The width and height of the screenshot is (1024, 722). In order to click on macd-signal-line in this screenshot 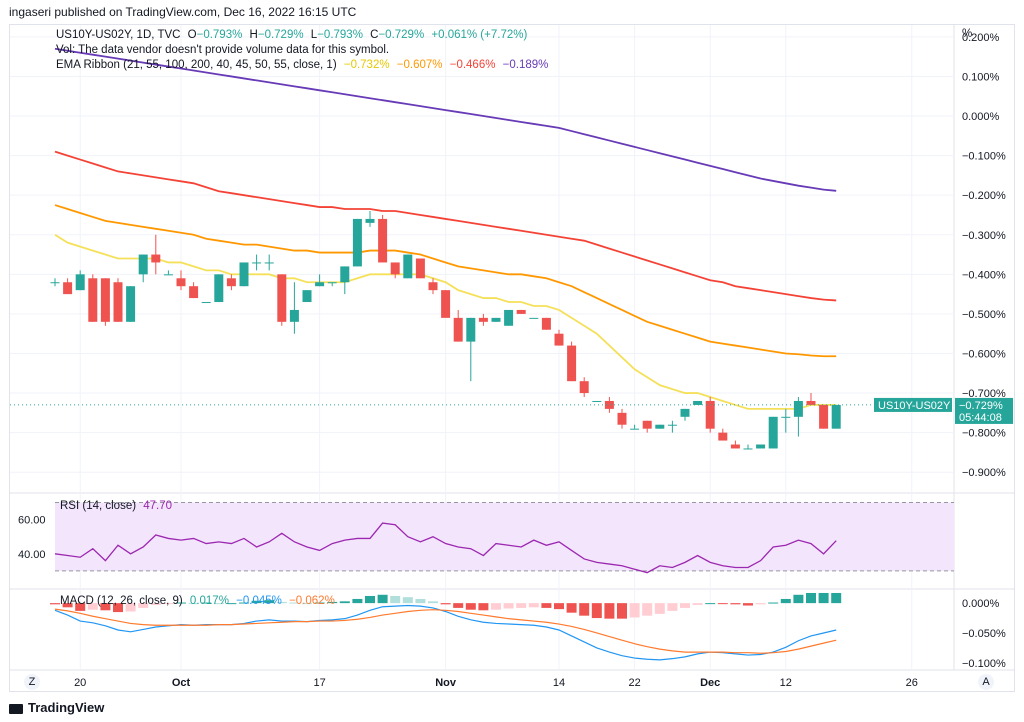, I will do `click(445, 631)`.